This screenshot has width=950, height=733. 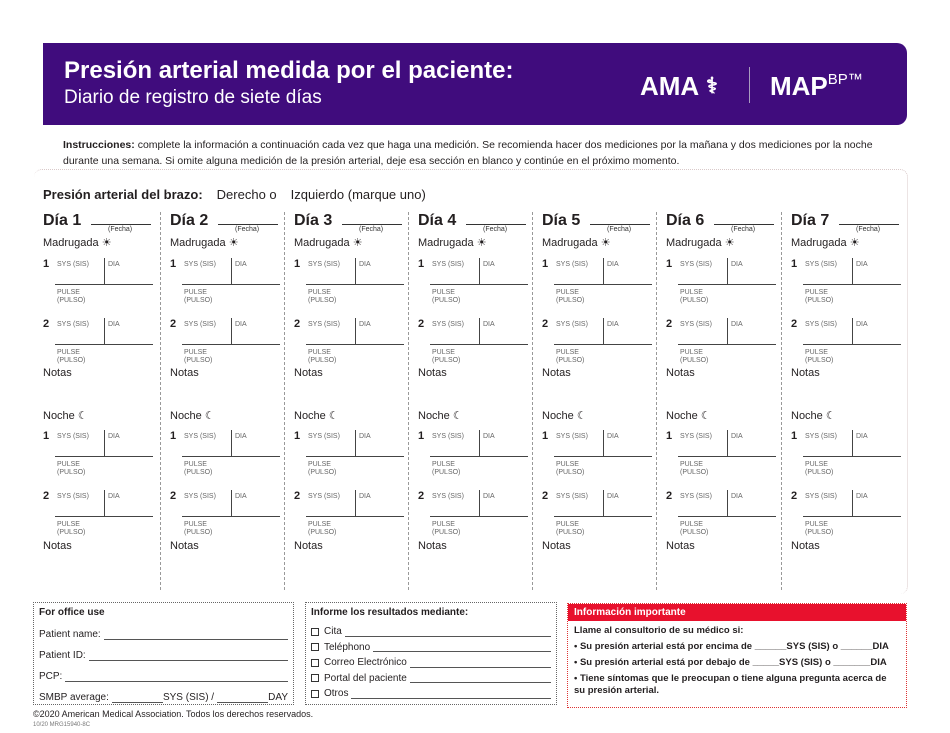 What do you see at coordinates (99, 145) in the screenshot?
I see `instructions-label: Instrucciones:` at bounding box center [99, 145].